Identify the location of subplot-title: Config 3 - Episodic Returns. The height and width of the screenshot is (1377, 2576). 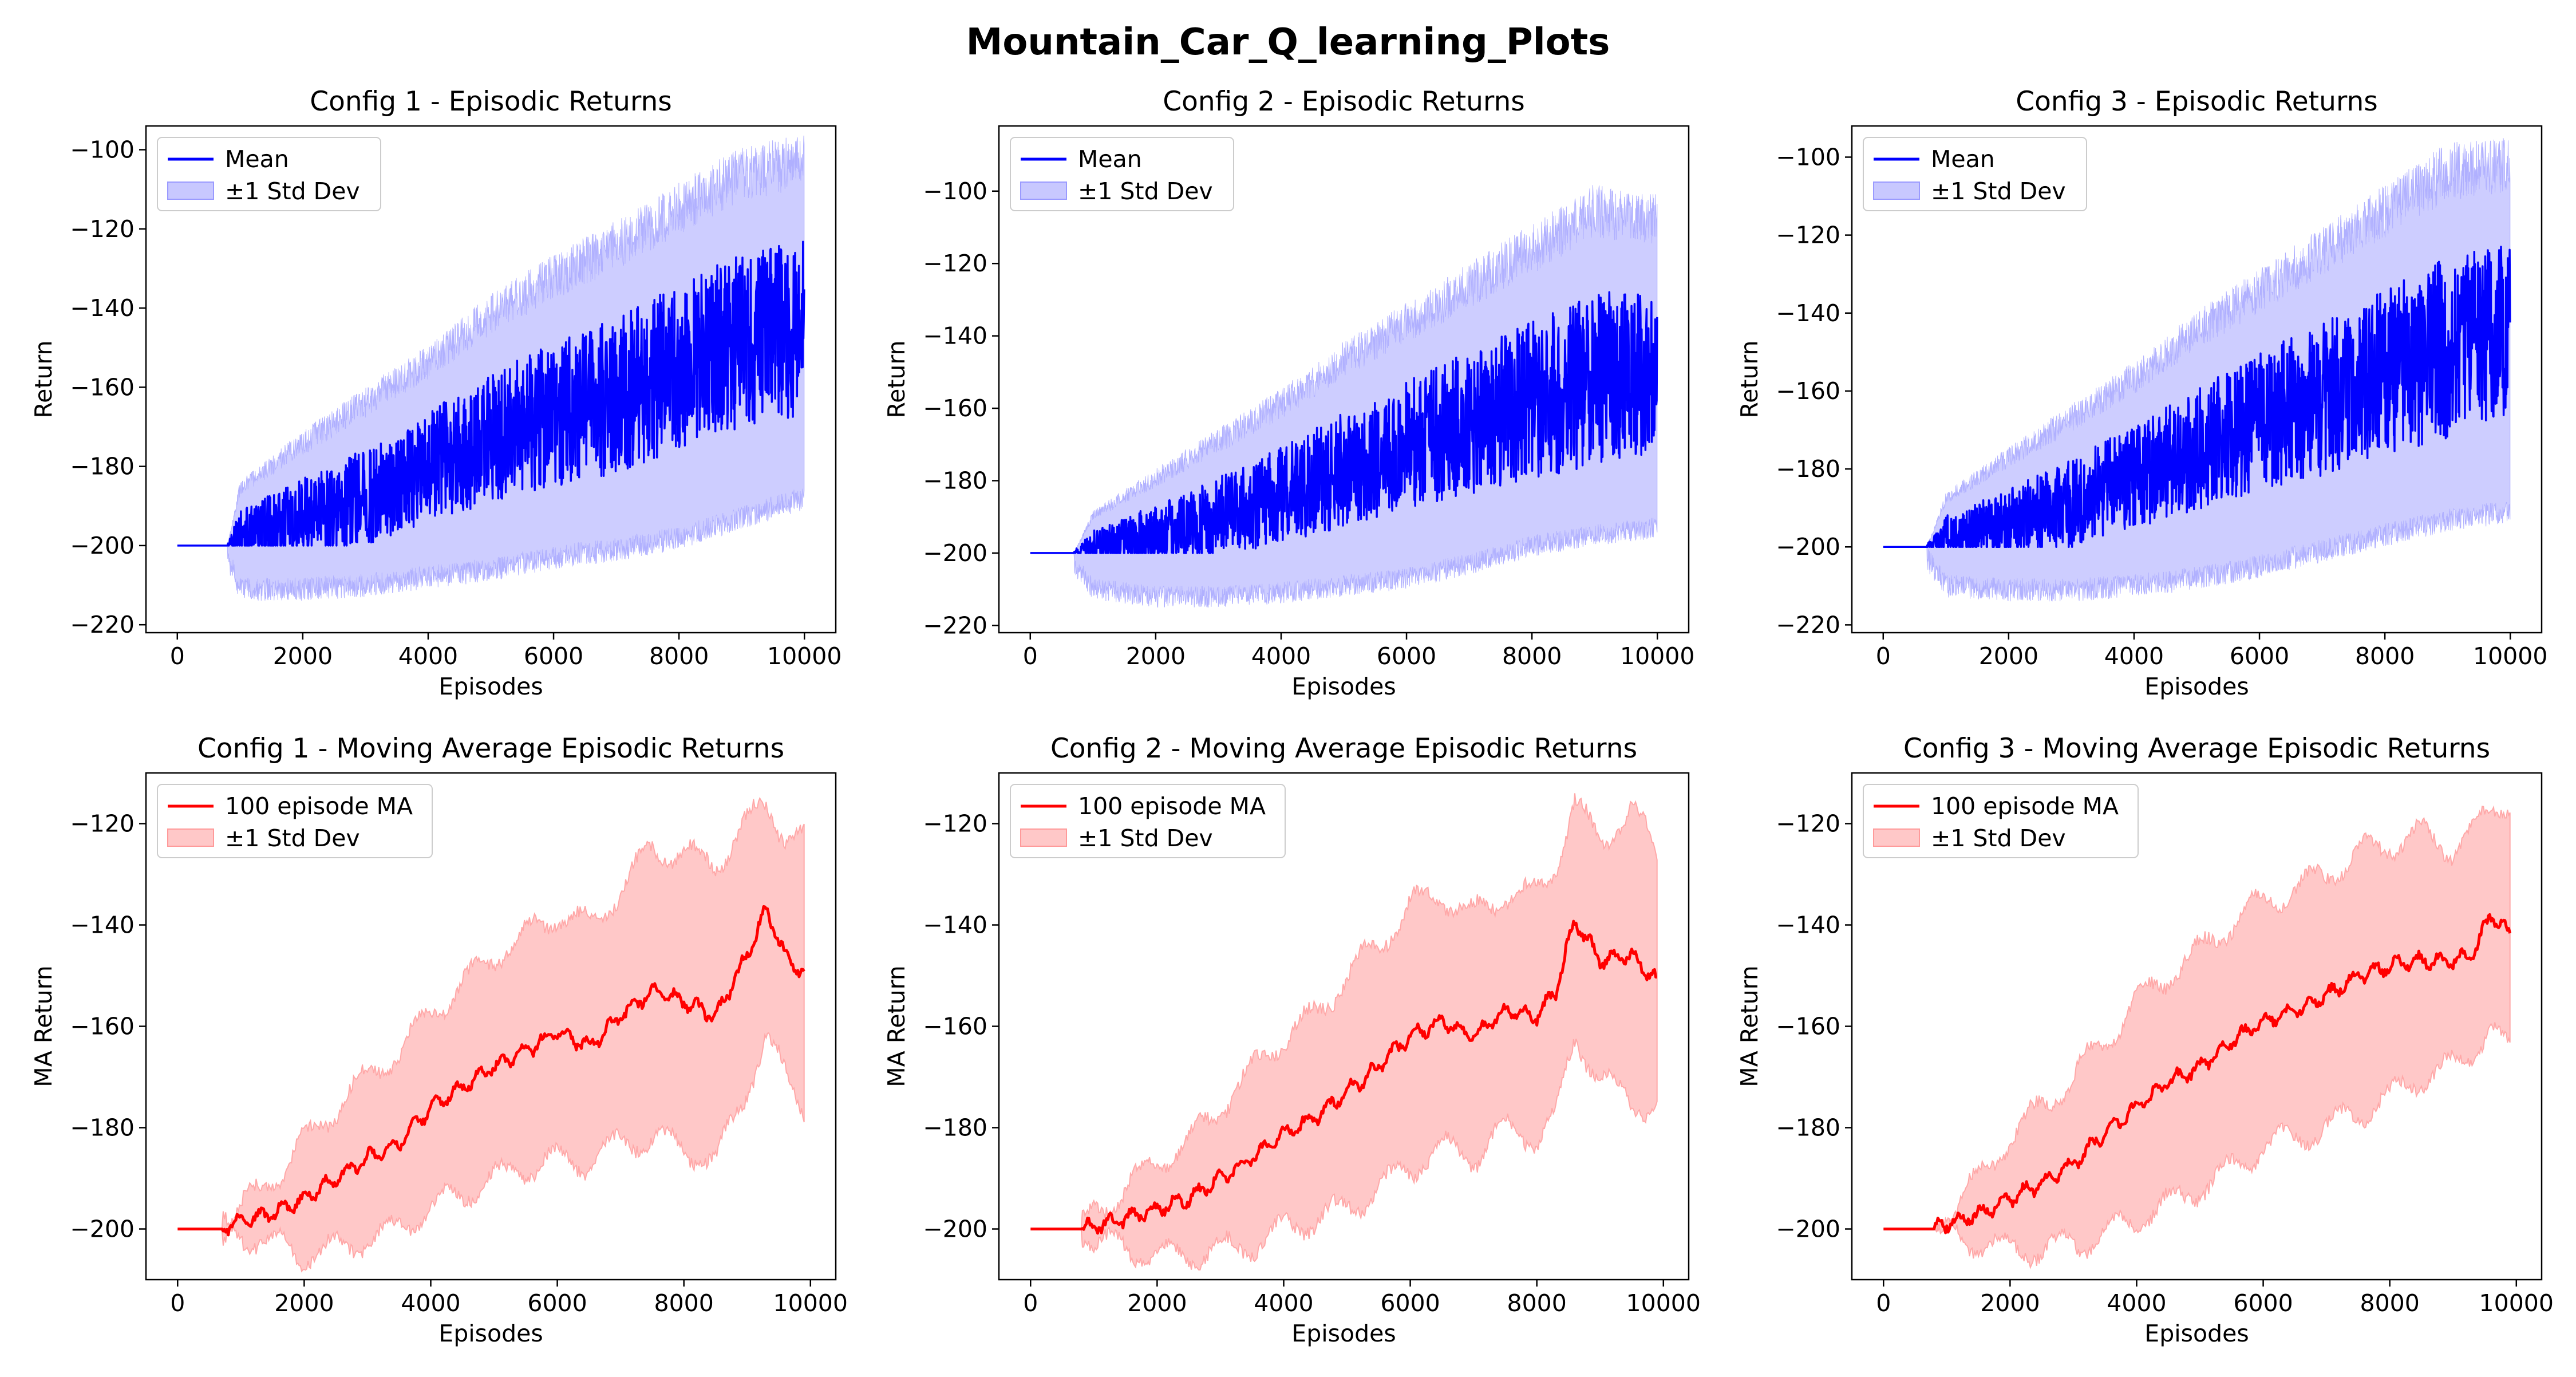
(2196, 101).